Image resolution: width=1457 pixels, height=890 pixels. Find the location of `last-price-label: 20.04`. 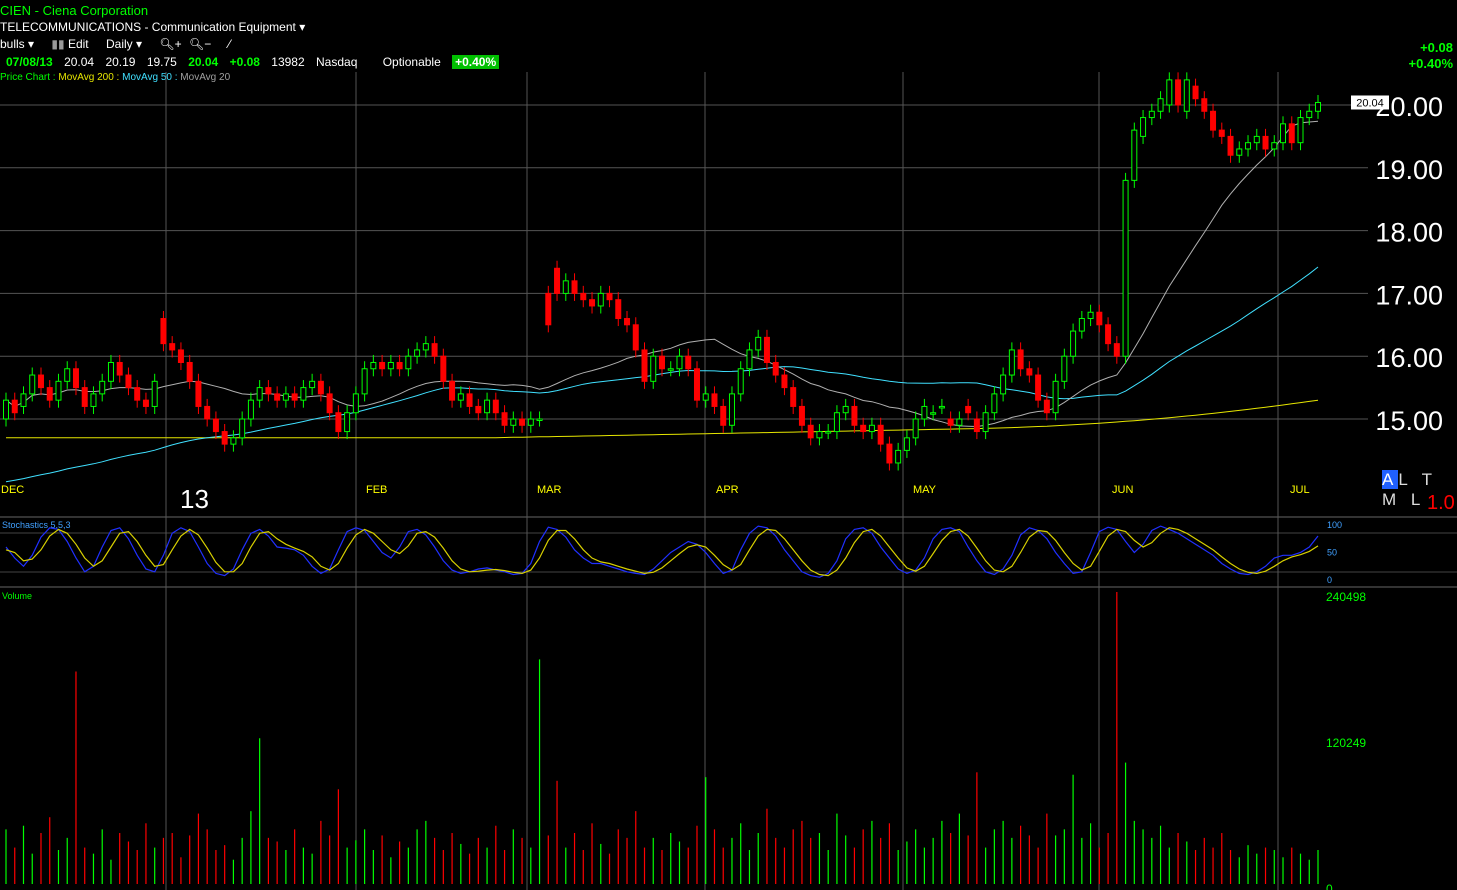

last-price-label: 20.04 is located at coordinates (1370, 103).